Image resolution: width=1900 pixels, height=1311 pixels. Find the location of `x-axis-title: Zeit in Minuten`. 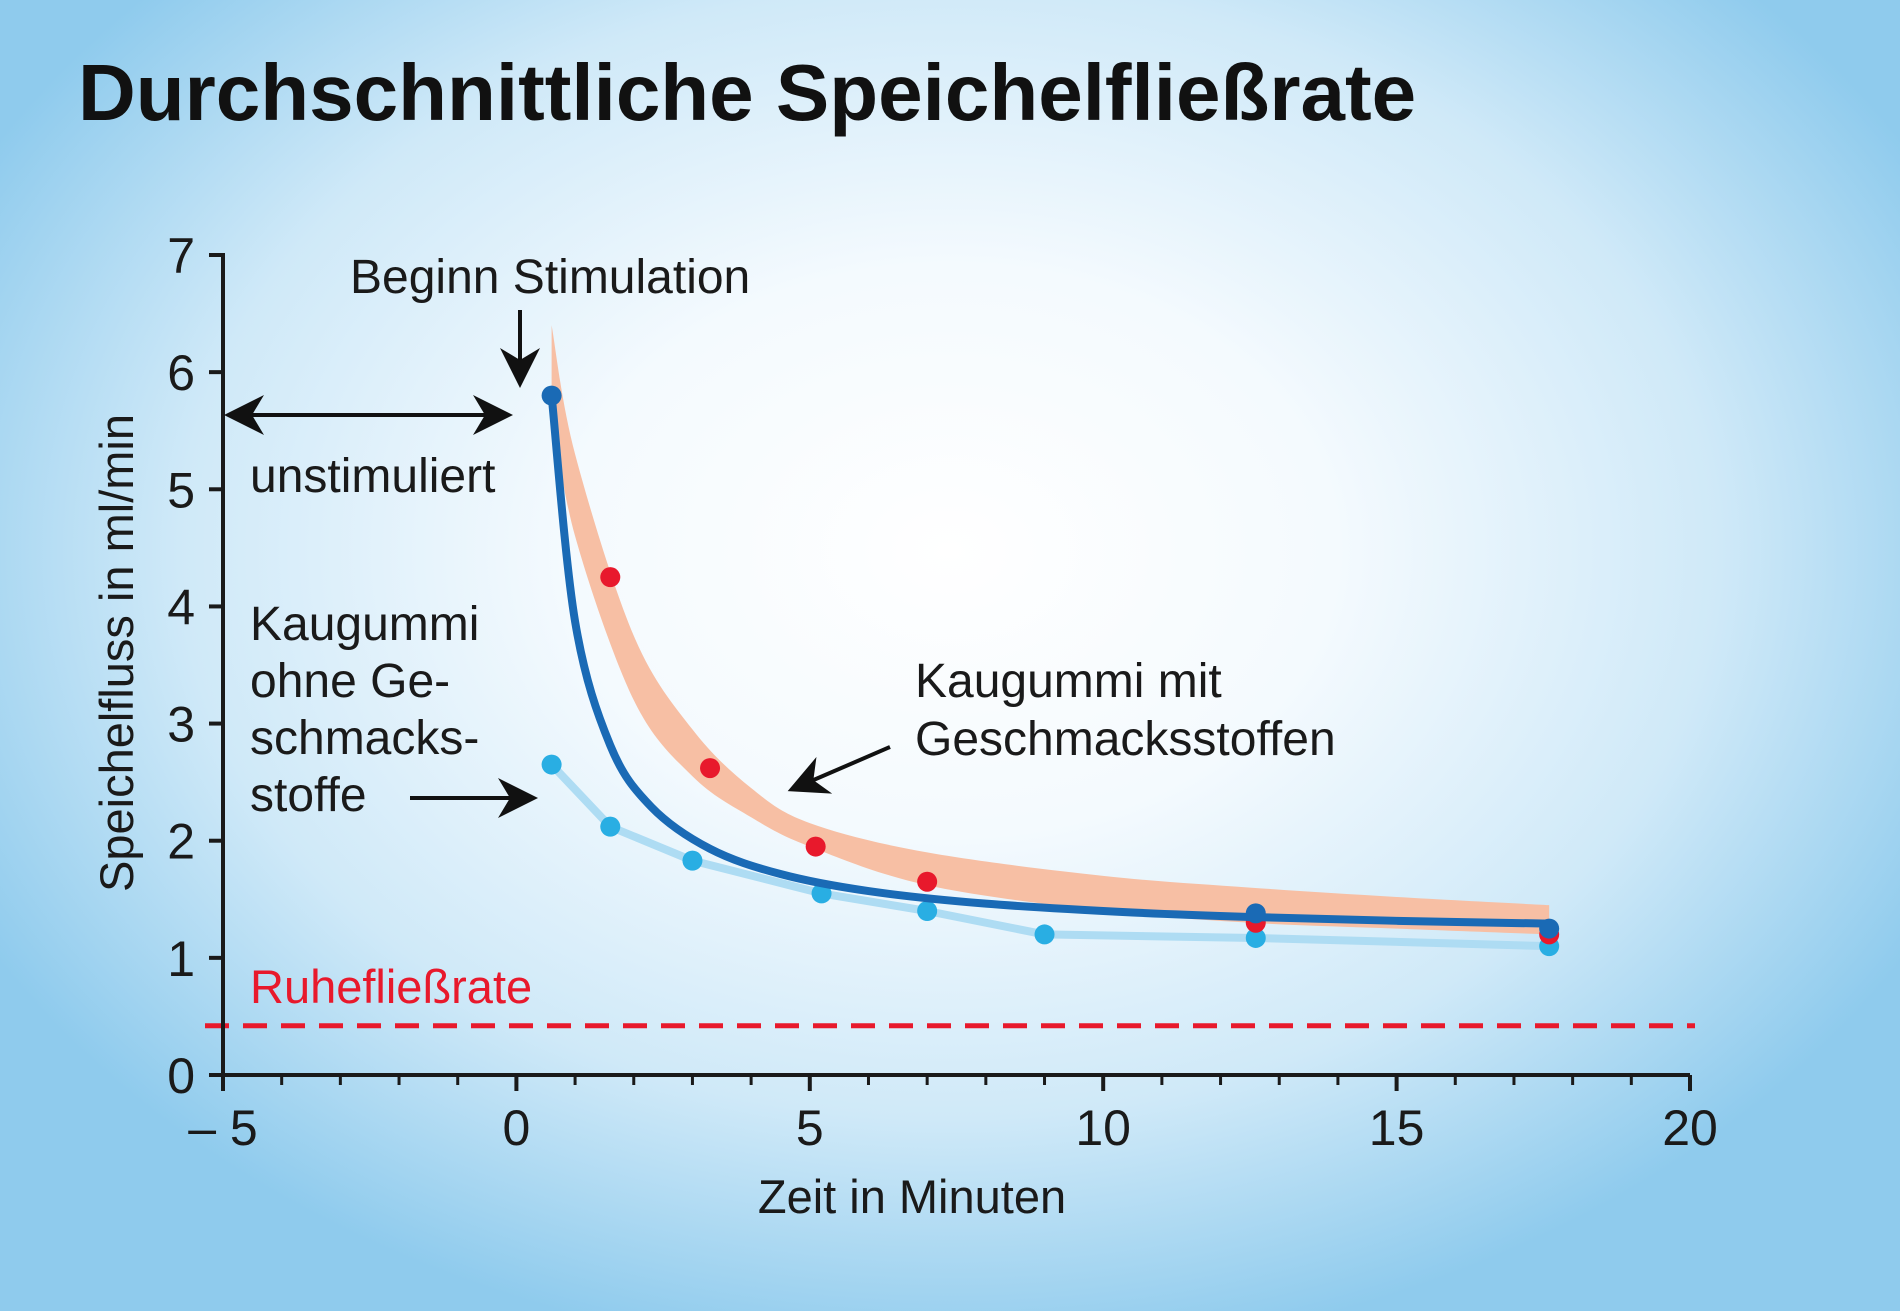

x-axis-title: Zeit in Minuten is located at coordinates (912, 1196).